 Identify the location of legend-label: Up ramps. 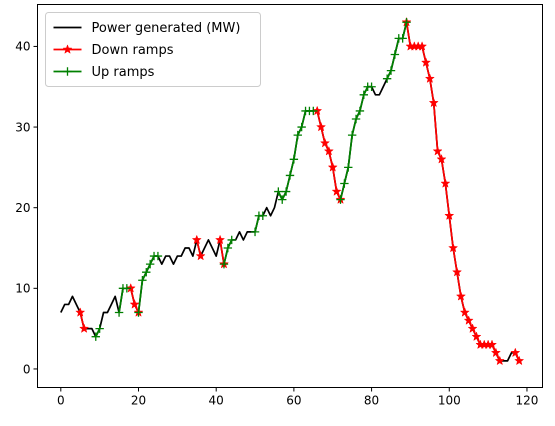
(123, 72).